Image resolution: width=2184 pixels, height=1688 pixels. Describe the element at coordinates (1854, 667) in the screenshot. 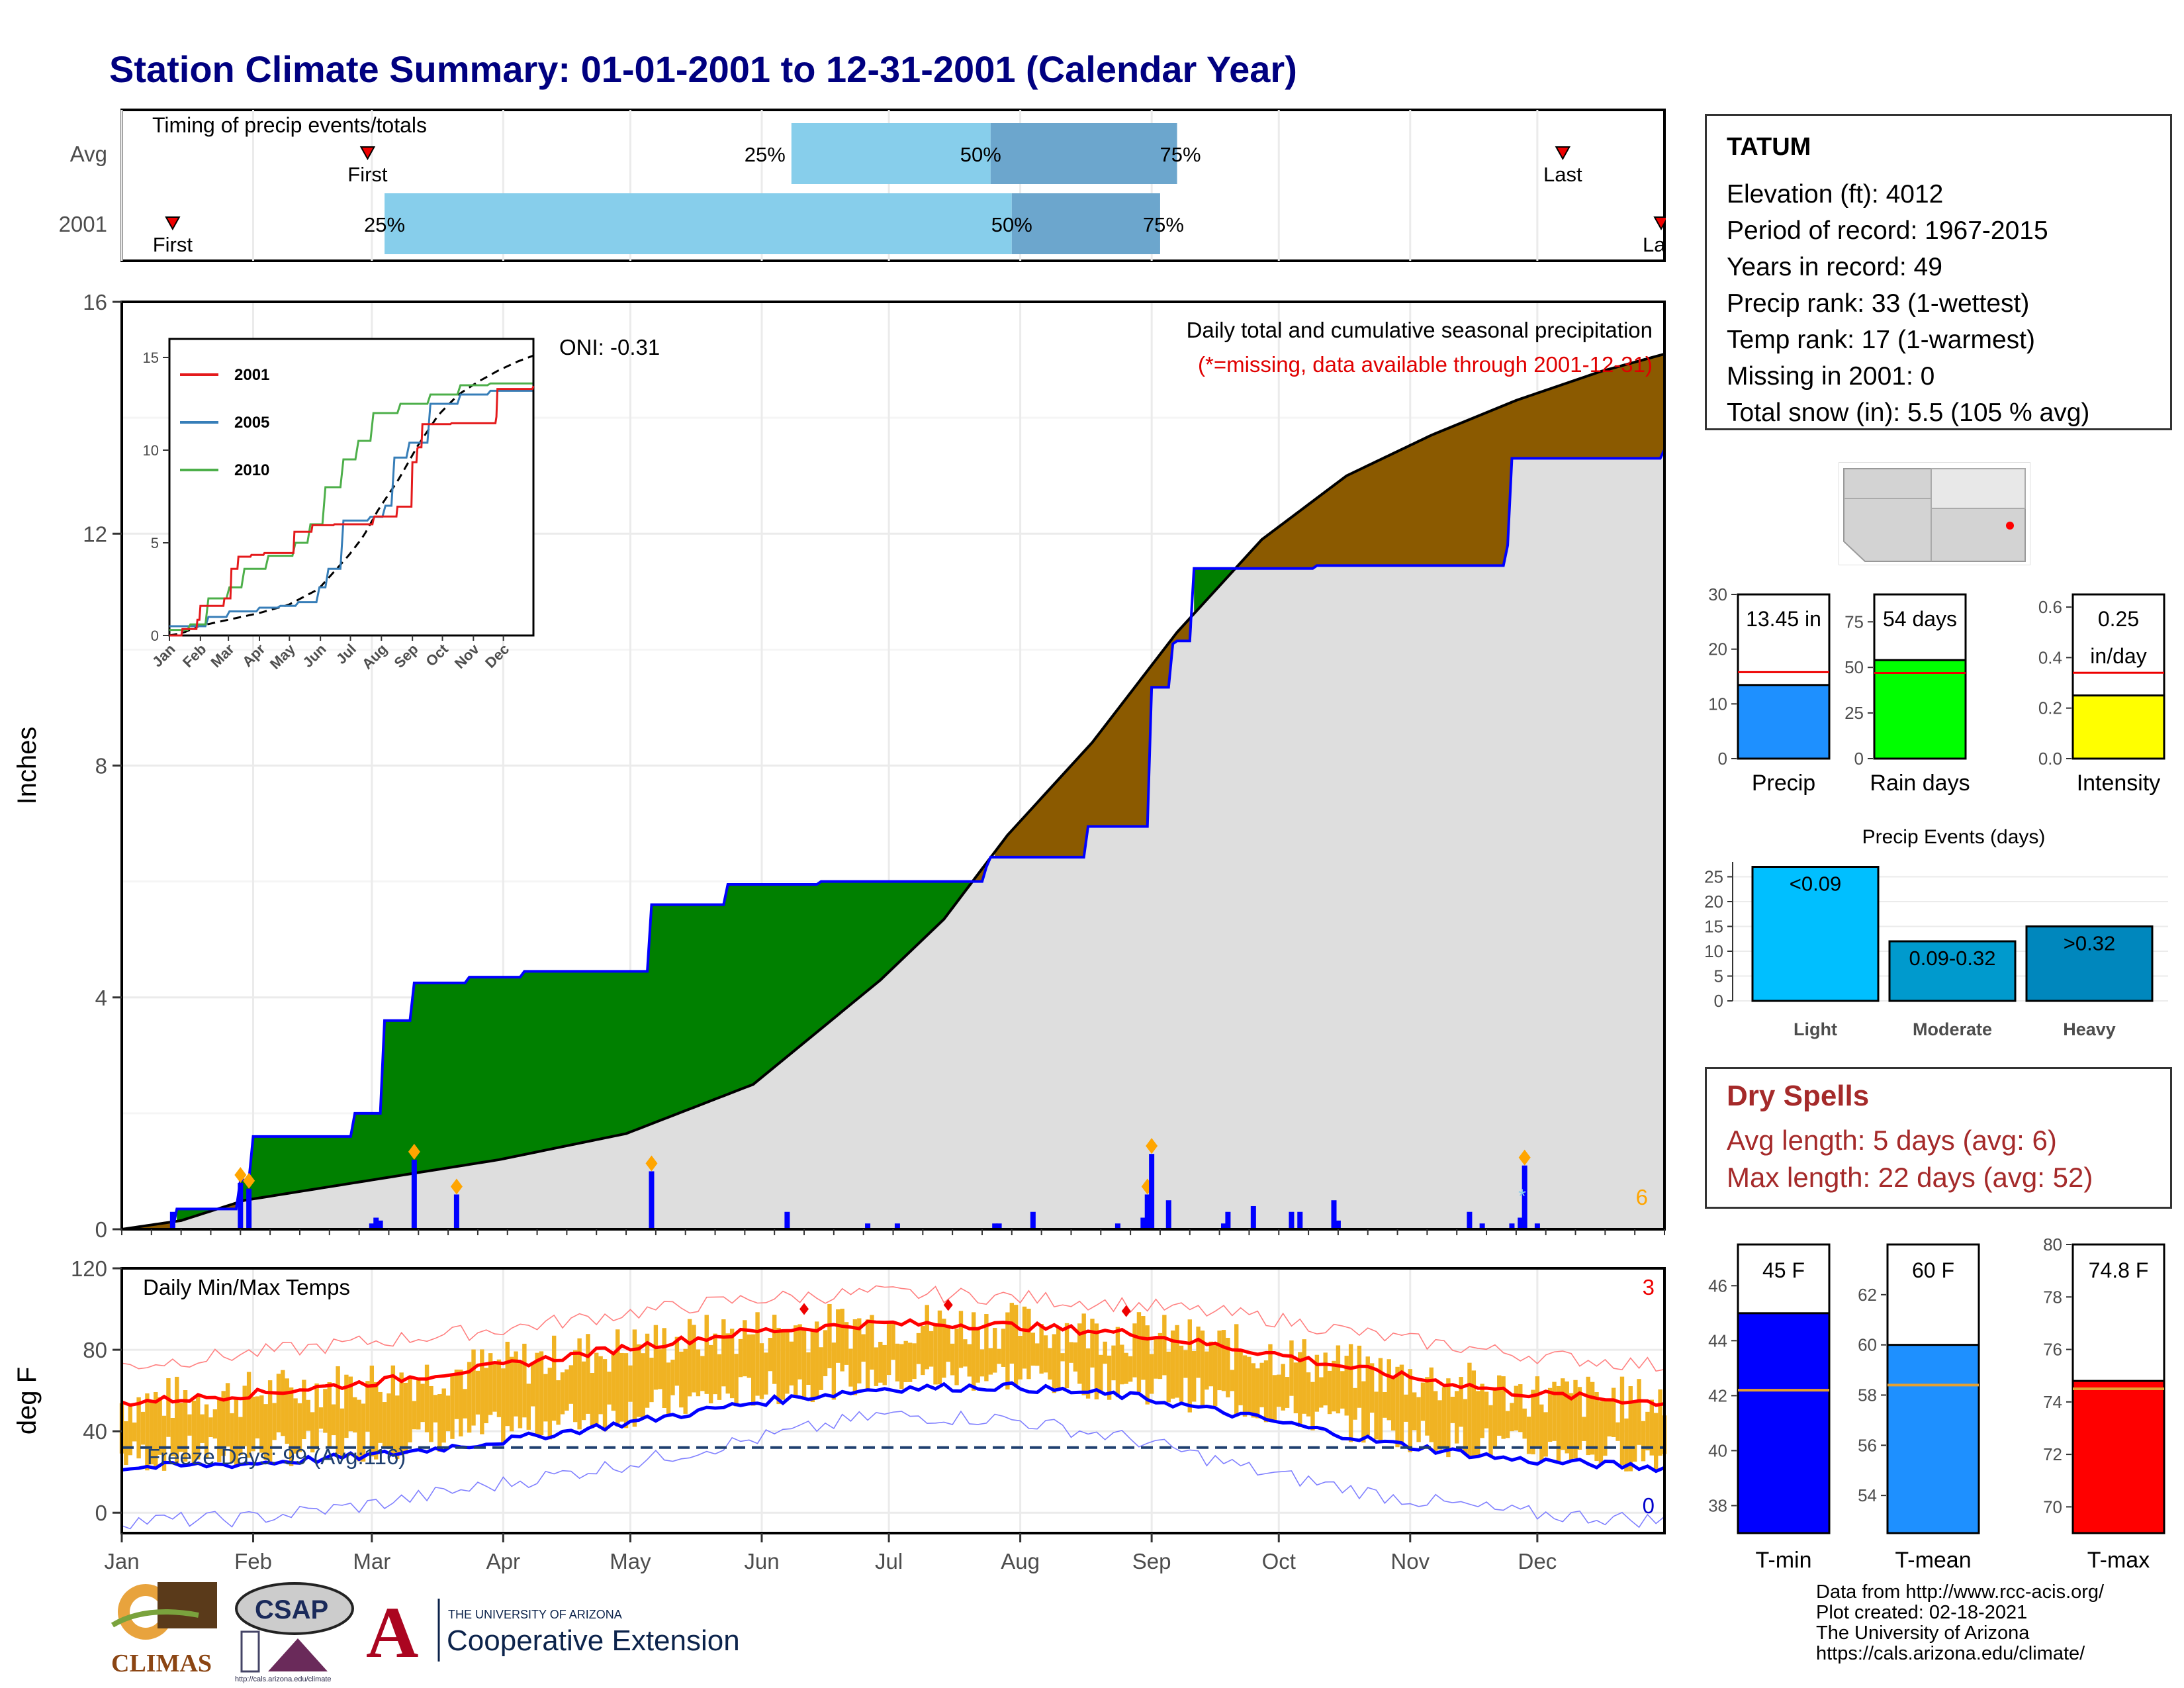

I see `mini-bar-ytick-label: 50` at that location.